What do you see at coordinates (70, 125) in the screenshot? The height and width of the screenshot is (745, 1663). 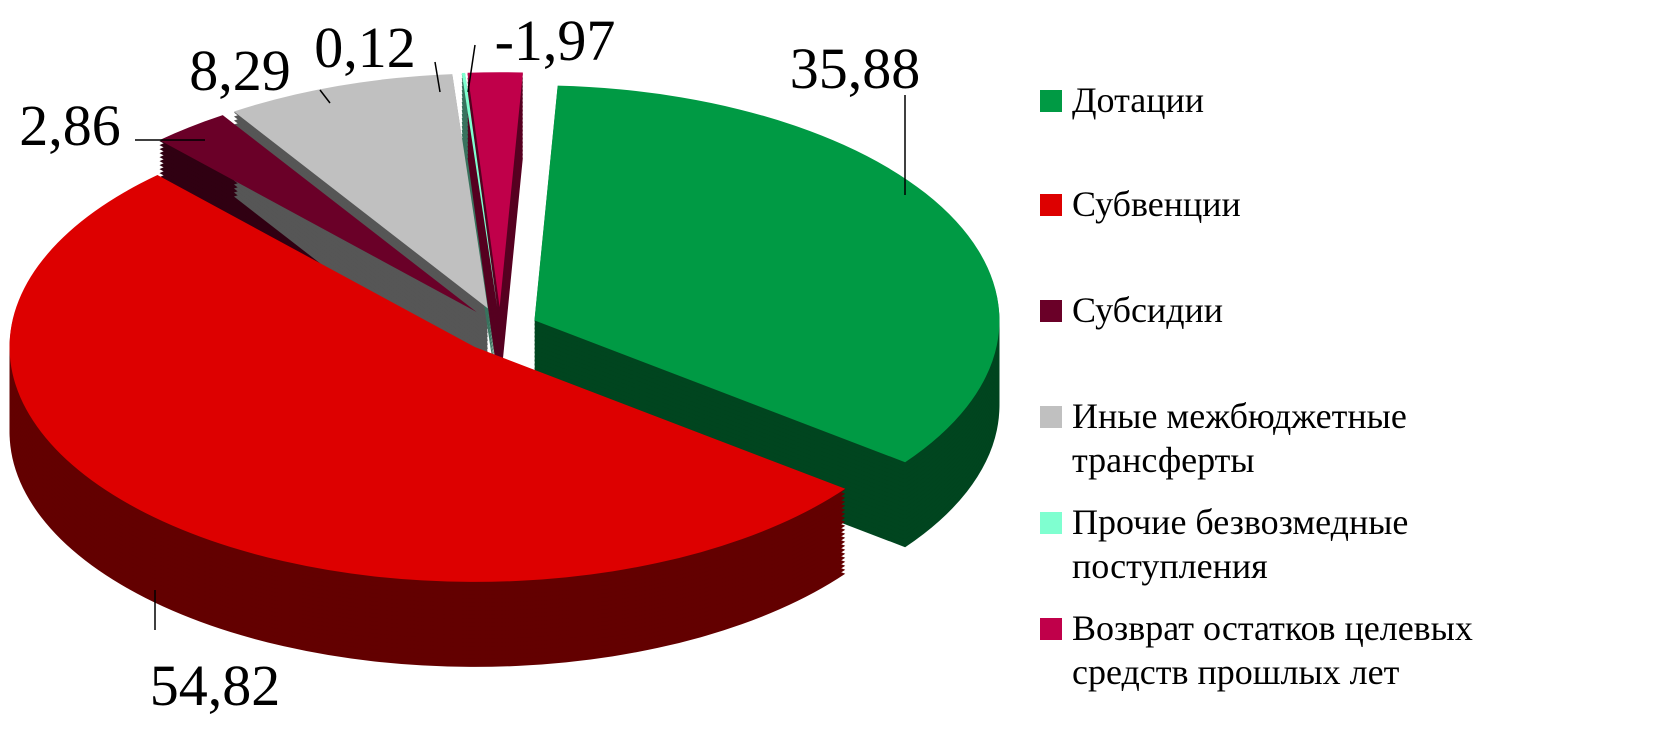 I see `data-label: 2,86` at bounding box center [70, 125].